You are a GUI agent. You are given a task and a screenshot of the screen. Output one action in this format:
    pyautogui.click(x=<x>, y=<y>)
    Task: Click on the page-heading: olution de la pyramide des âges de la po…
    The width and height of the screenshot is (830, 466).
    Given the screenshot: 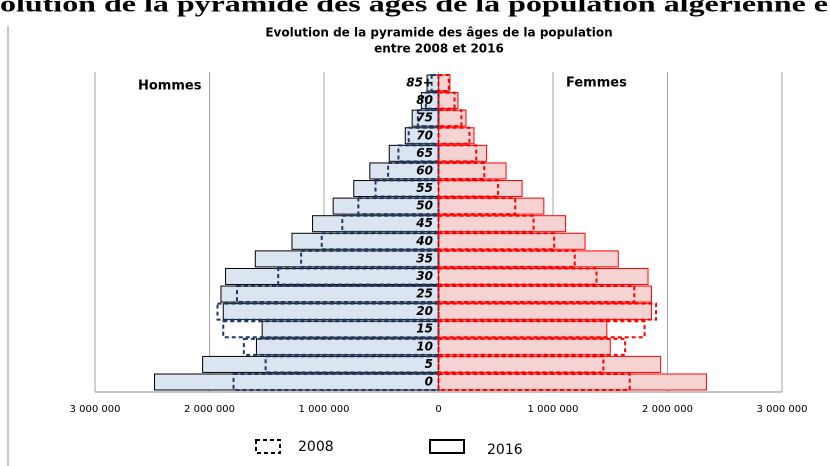 What is the action you would take?
    pyautogui.click(x=414, y=8)
    